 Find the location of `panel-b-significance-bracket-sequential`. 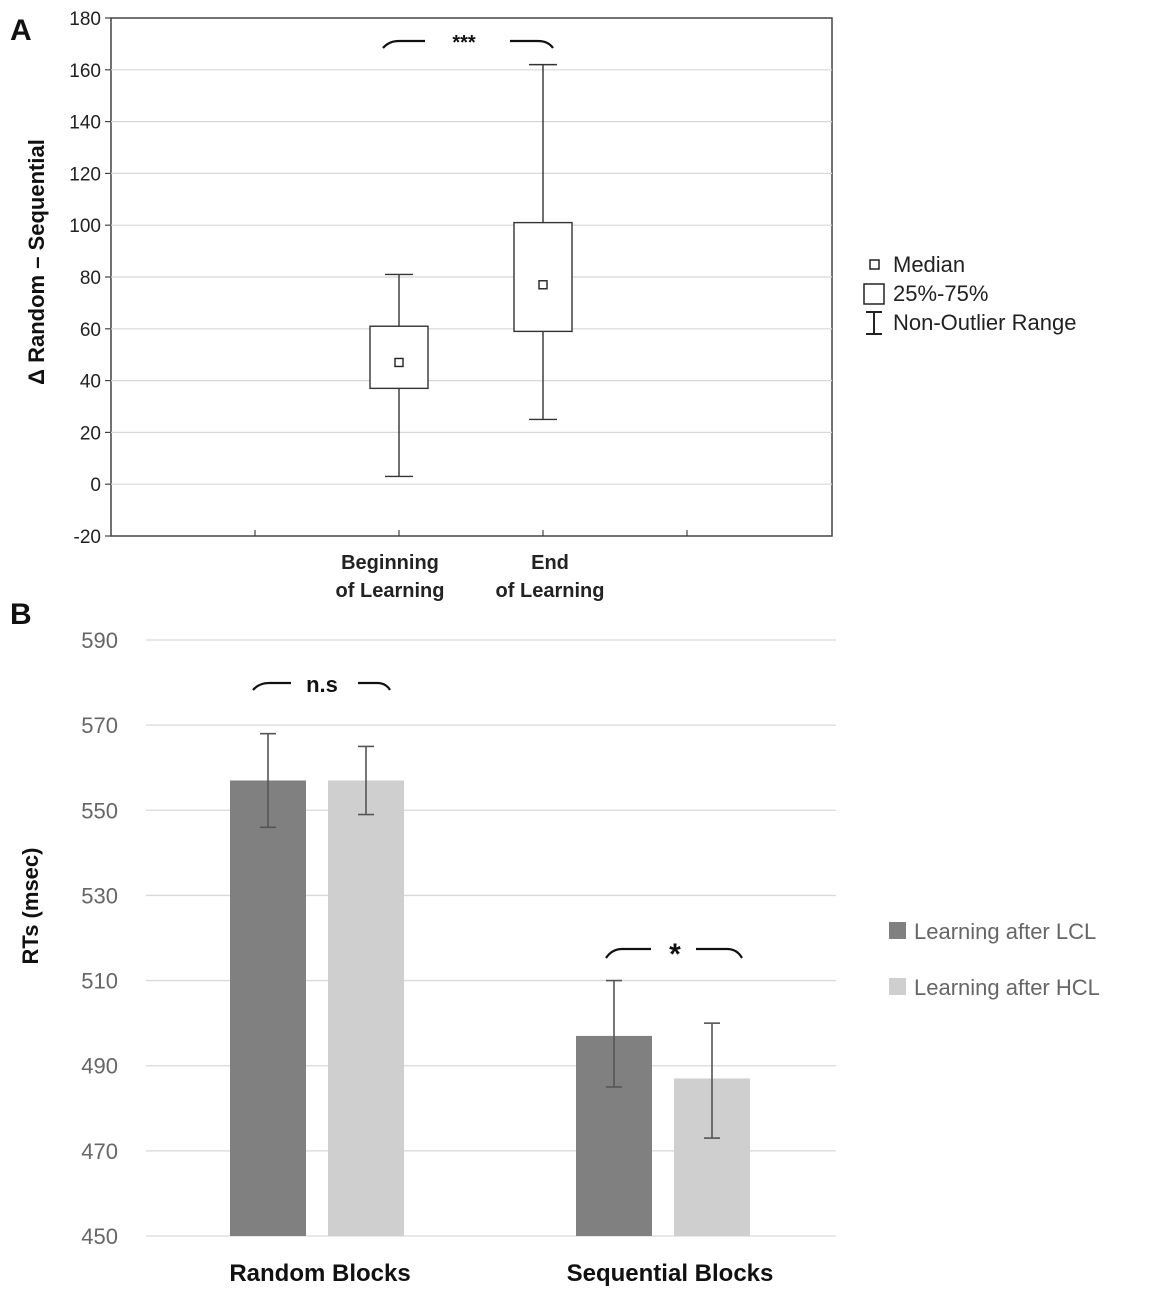

panel-b-significance-bracket-sequential is located at coordinates (674, 953).